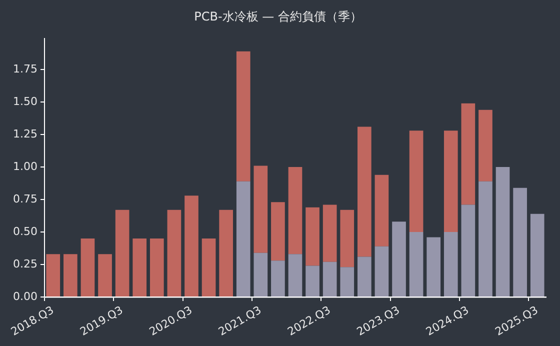 The width and height of the screenshot is (560, 346). What do you see at coordinates (25, 296) in the screenshot?
I see `y-tick-label: 0.00` at bounding box center [25, 296].